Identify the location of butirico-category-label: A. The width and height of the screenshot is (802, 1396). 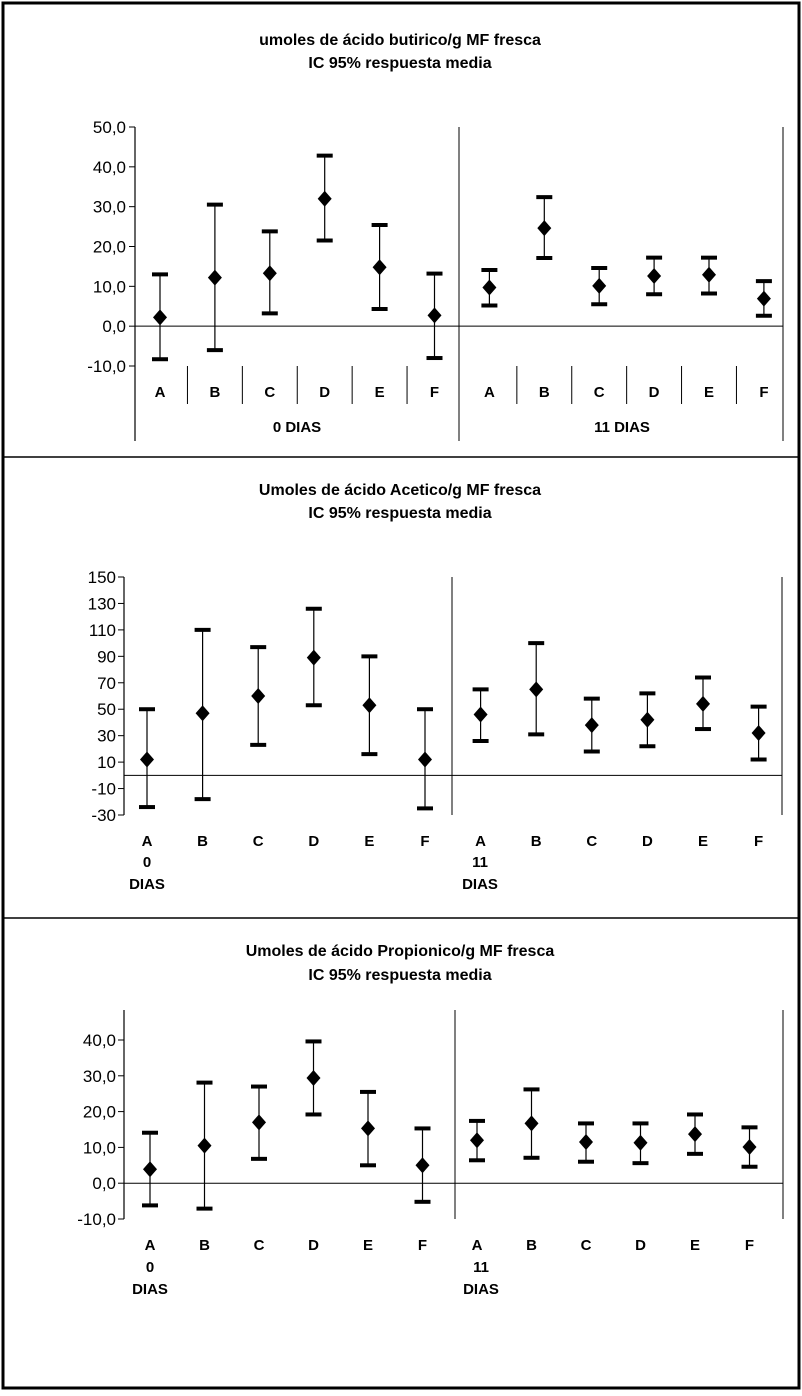
(489, 392).